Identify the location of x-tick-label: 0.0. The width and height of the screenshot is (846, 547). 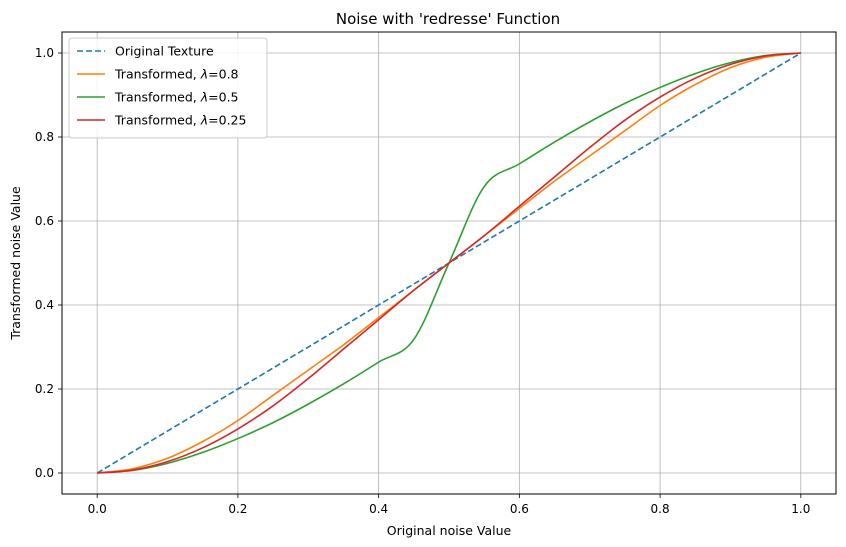
(97, 509).